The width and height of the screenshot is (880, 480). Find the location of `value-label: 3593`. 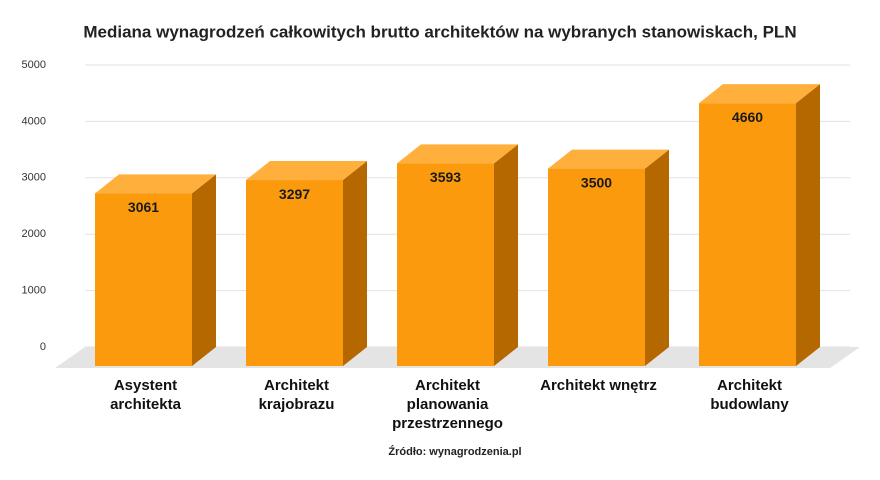

value-label: 3593 is located at coordinates (445, 177).